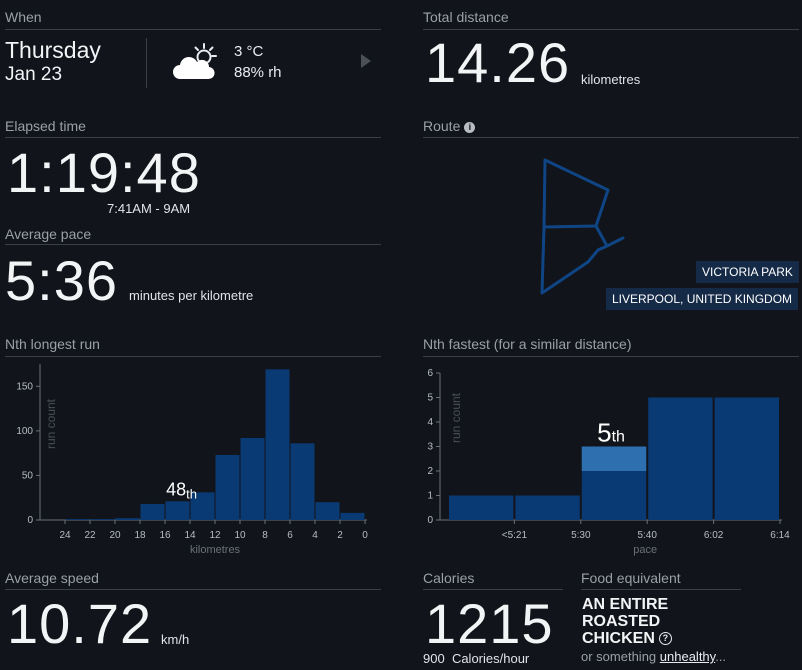 Image resolution: width=802 pixels, height=670 pixels. Describe the element at coordinates (430, 422) in the screenshot. I see `y-tick-label: 4` at that location.